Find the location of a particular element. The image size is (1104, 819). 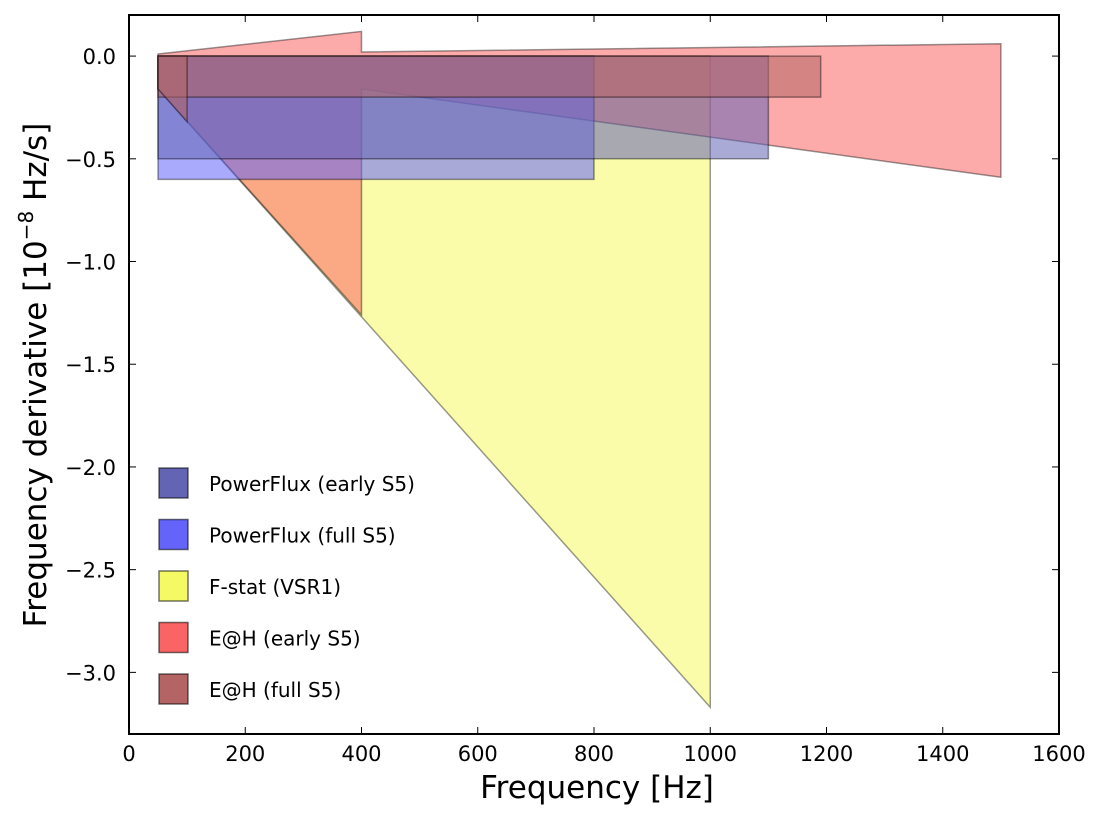

x-tick-label: 1200 is located at coordinates (826, 754).